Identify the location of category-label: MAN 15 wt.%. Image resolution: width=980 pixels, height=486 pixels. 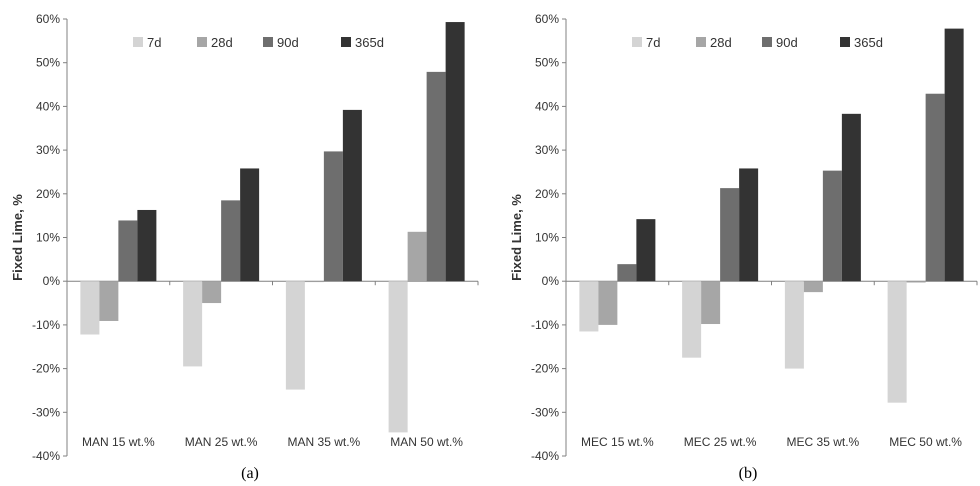
(118, 442).